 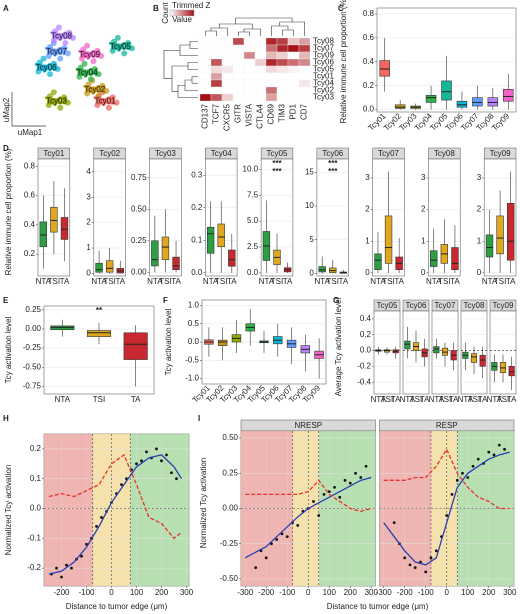 I want to click on cluster-label: Tcy01, so click(x=105, y=100).